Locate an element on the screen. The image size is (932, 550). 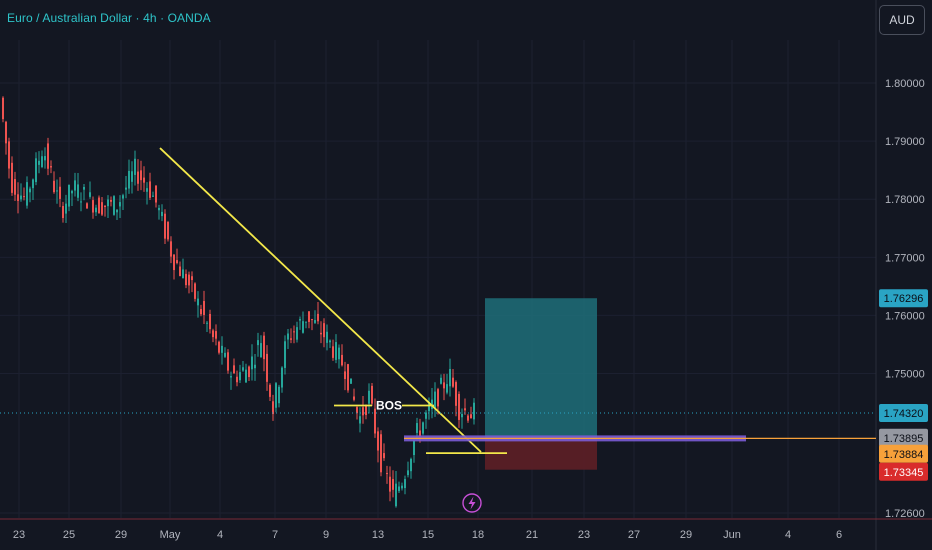
time-tick-label: 25 is located at coordinates (69, 535).